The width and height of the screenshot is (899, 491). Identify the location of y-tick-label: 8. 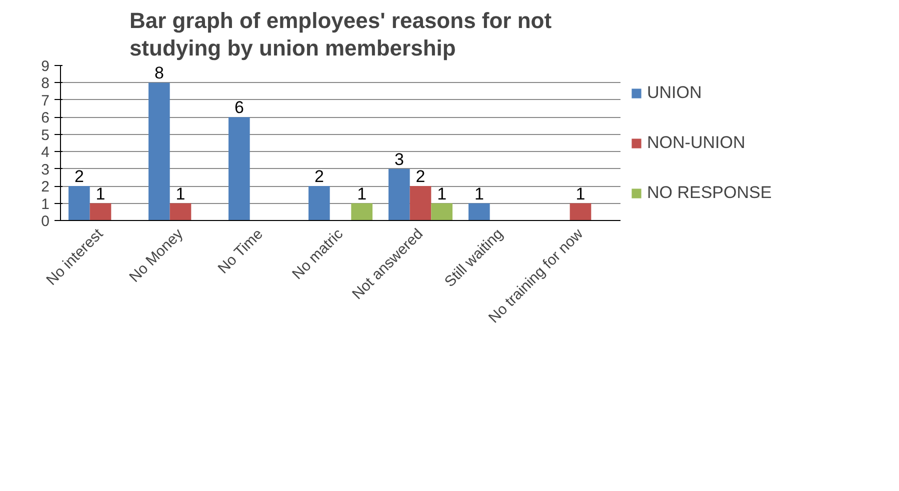
(45, 83).